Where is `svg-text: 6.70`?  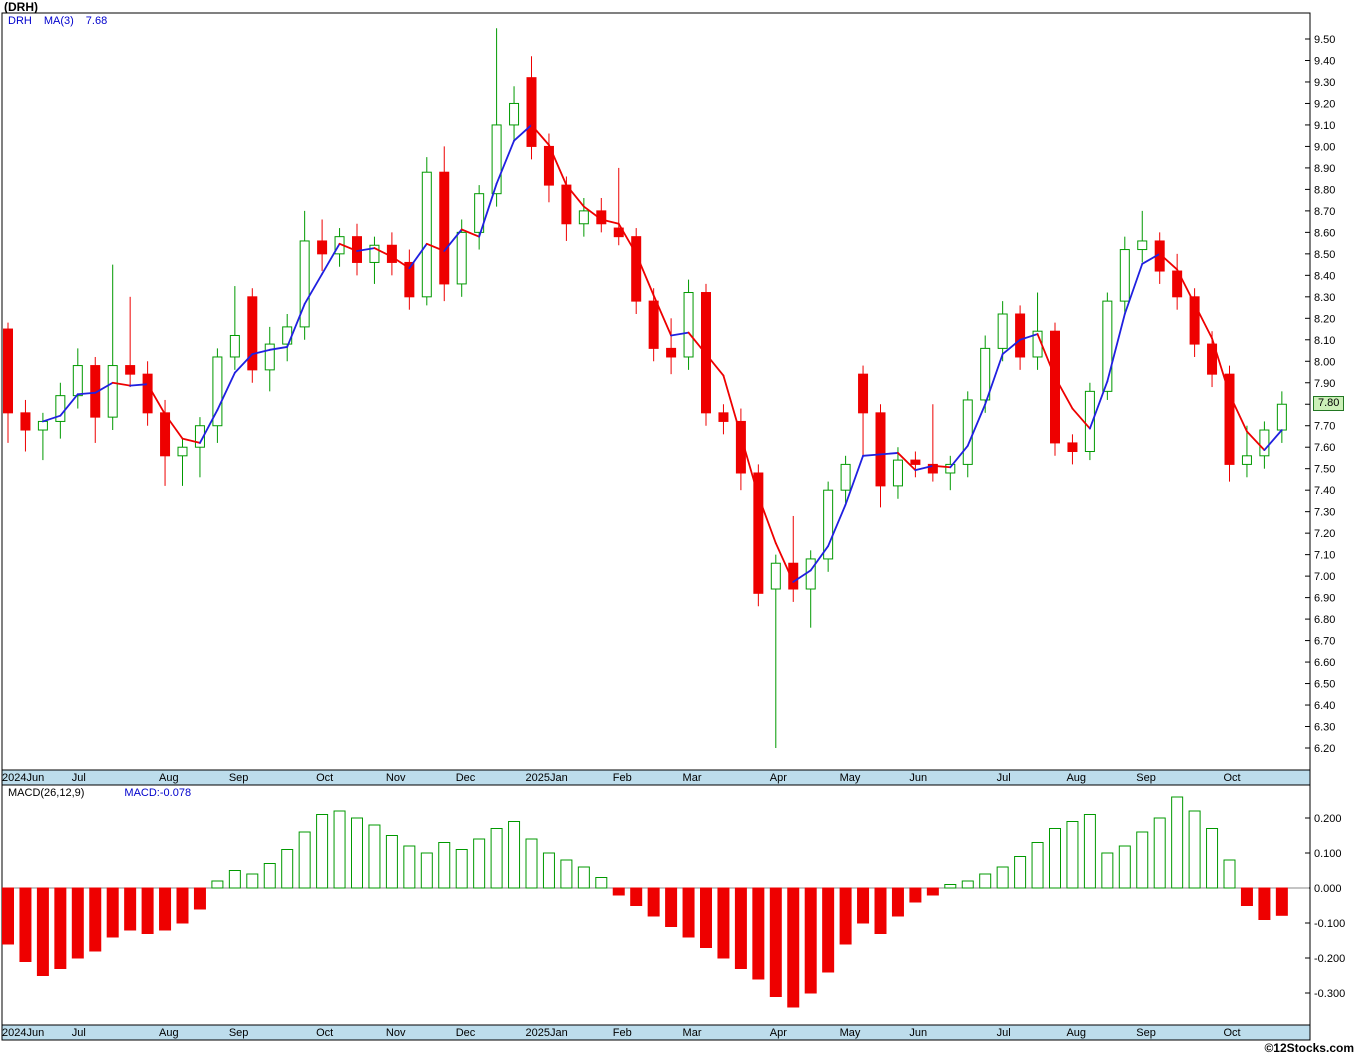 svg-text: 6.70 is located at coordinates (1324, 642).